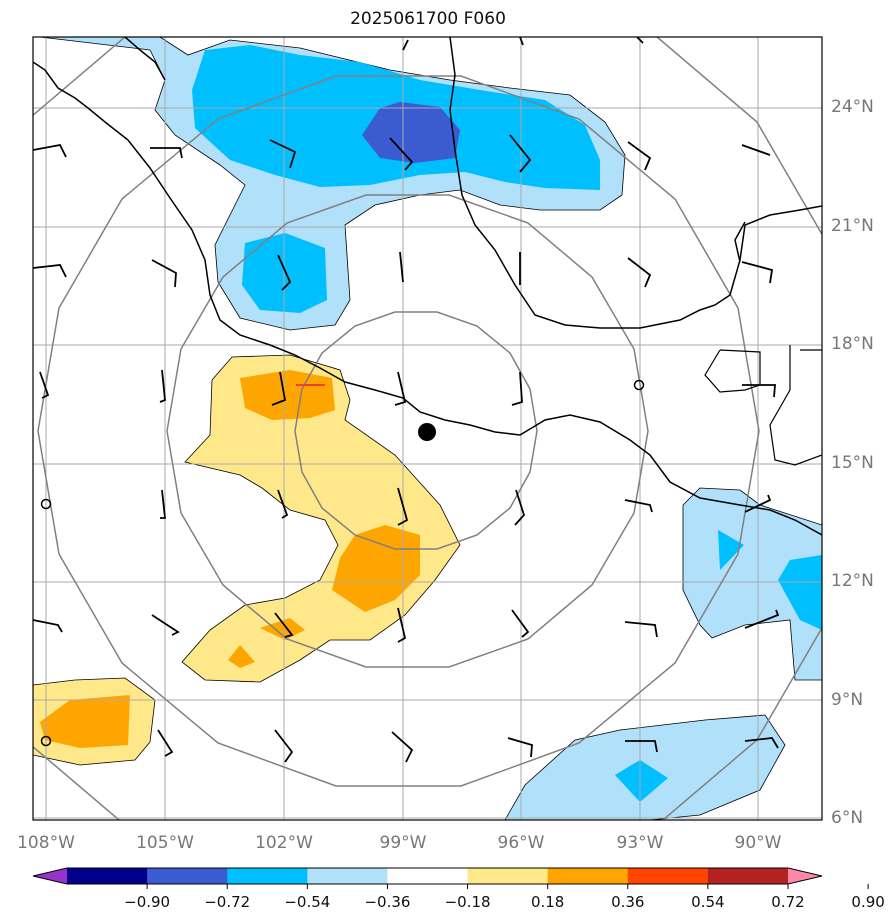  I want to click on colorbar, so click(450, 878).